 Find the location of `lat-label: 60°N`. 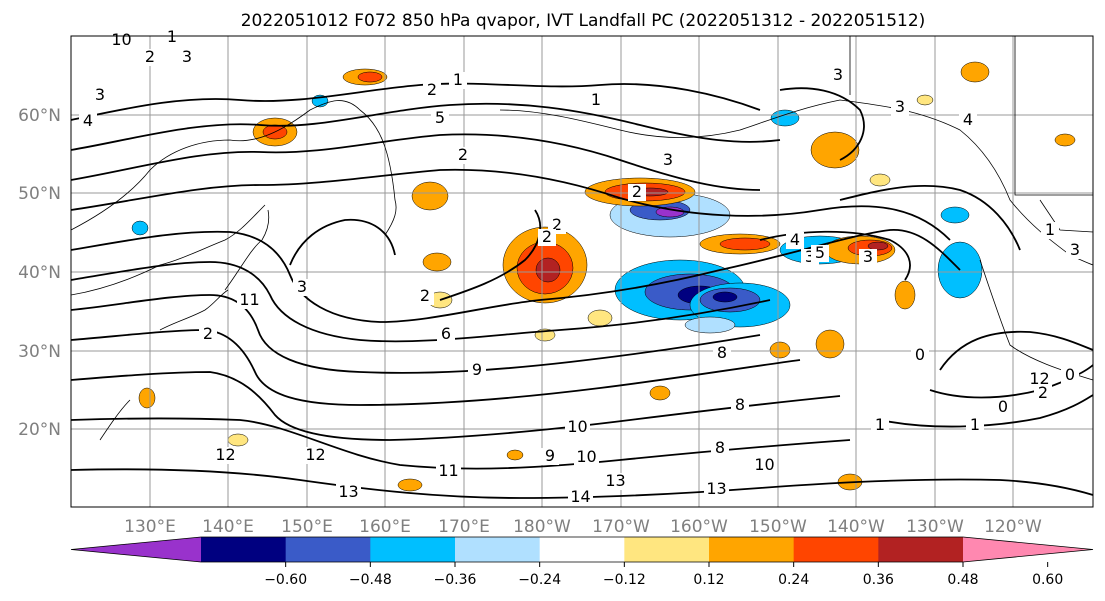

lat-label: 60°N is located at coordinates (39, 116).